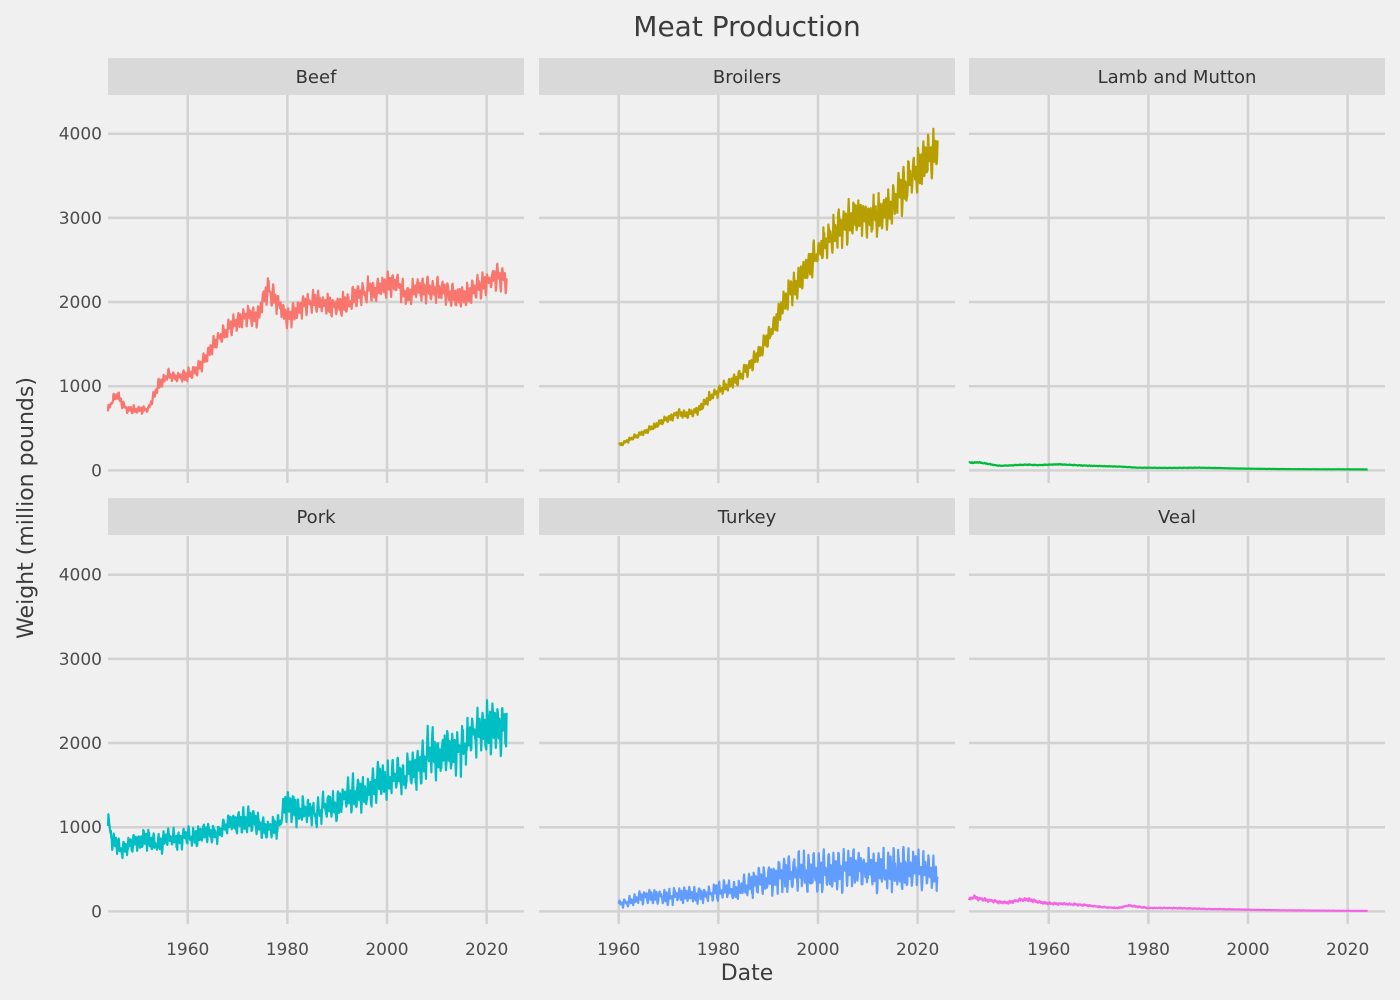 The width and height of the screenshot is (1400, 1000). What do you see at coordinates (26, 508) in the screenshot?
I see `y-axis-title: Weight (million pounds)` at bounding box center [26, 508].